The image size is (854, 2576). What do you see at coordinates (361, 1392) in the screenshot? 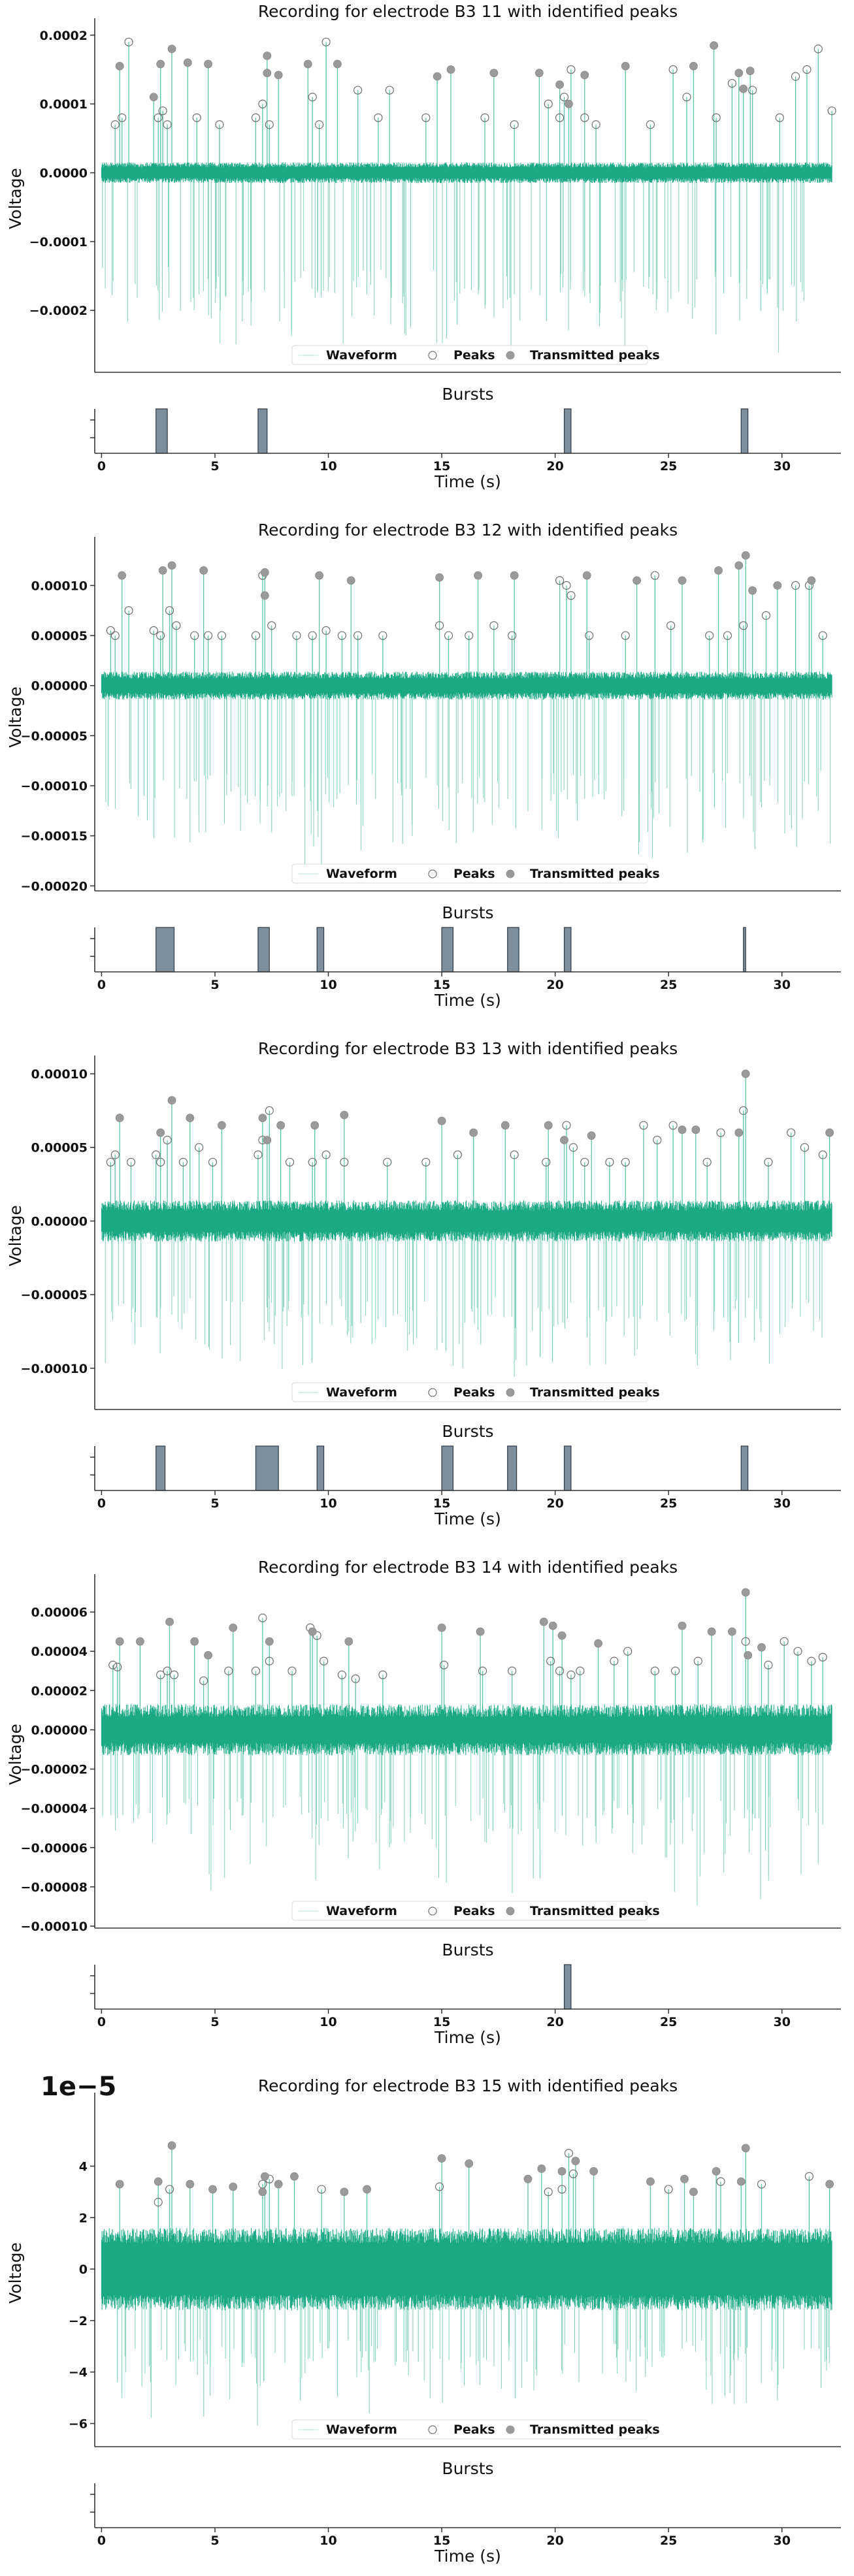
I see `legend-waveform-label: Waveform` at bounding box center [361, 1392].